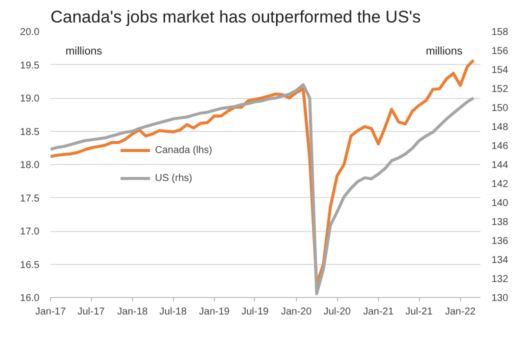 This screenshot has height=347, width=530. Describe the element at coordinates (173, 178) in the screenshot. I see `legend-label: US (rhs)` at that location.